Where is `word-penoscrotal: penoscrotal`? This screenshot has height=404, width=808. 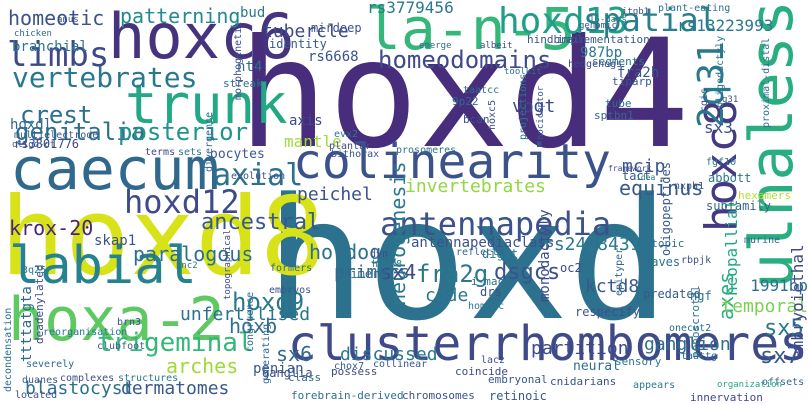
word-penoscrotal: penoscrotal is located at coordinates (695, 321).